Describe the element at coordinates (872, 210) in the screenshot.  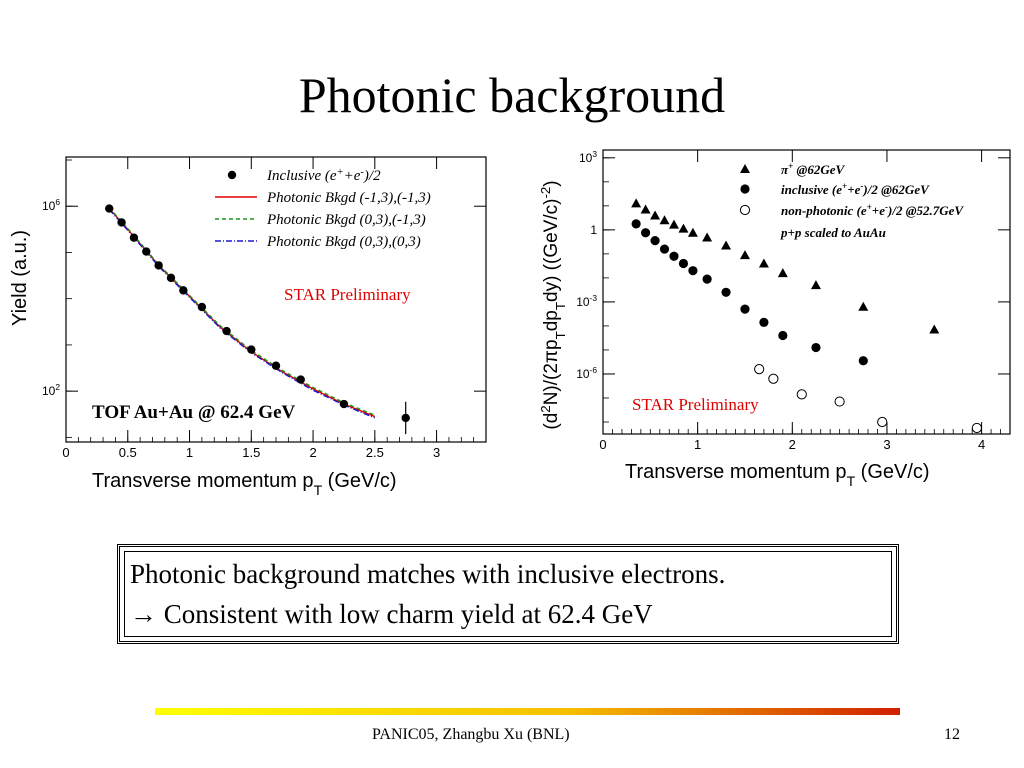
I see `legend-label: non-photonic (e++e-)/2 @52.7GeV` at that location.